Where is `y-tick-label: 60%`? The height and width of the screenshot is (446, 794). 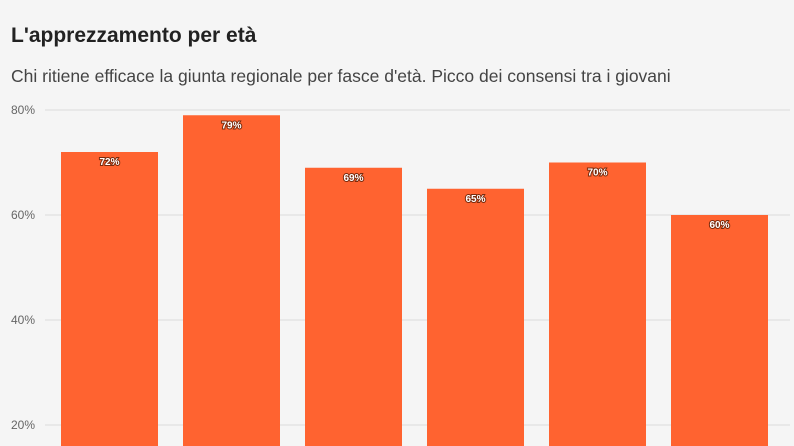 y-tick-label: 60% is located at coordinates (23, 215).